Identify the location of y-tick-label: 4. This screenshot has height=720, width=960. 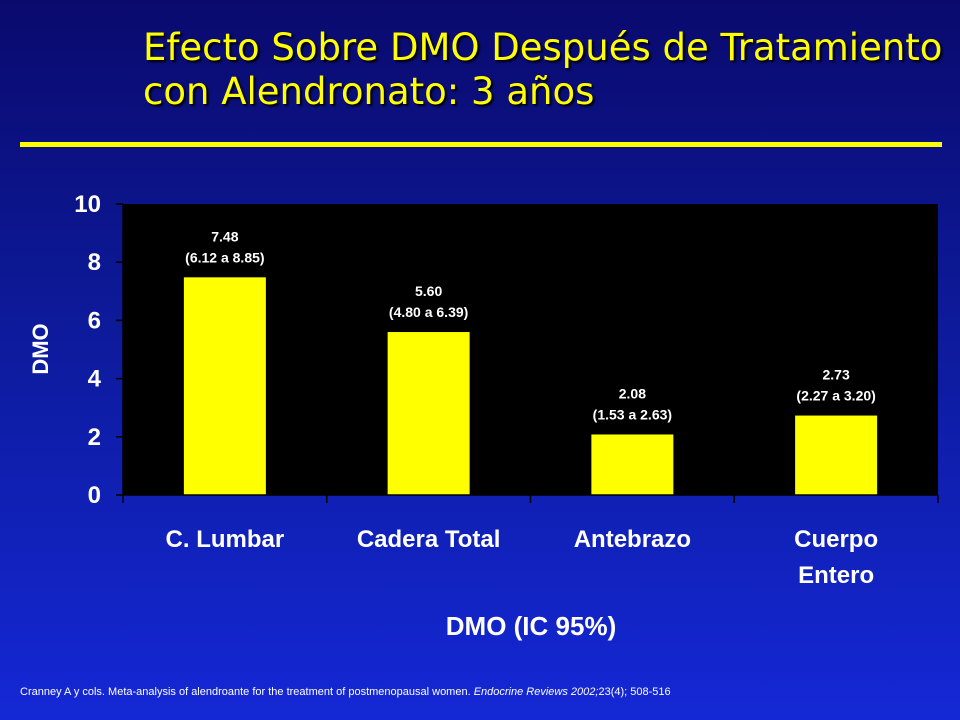
(95, 379).